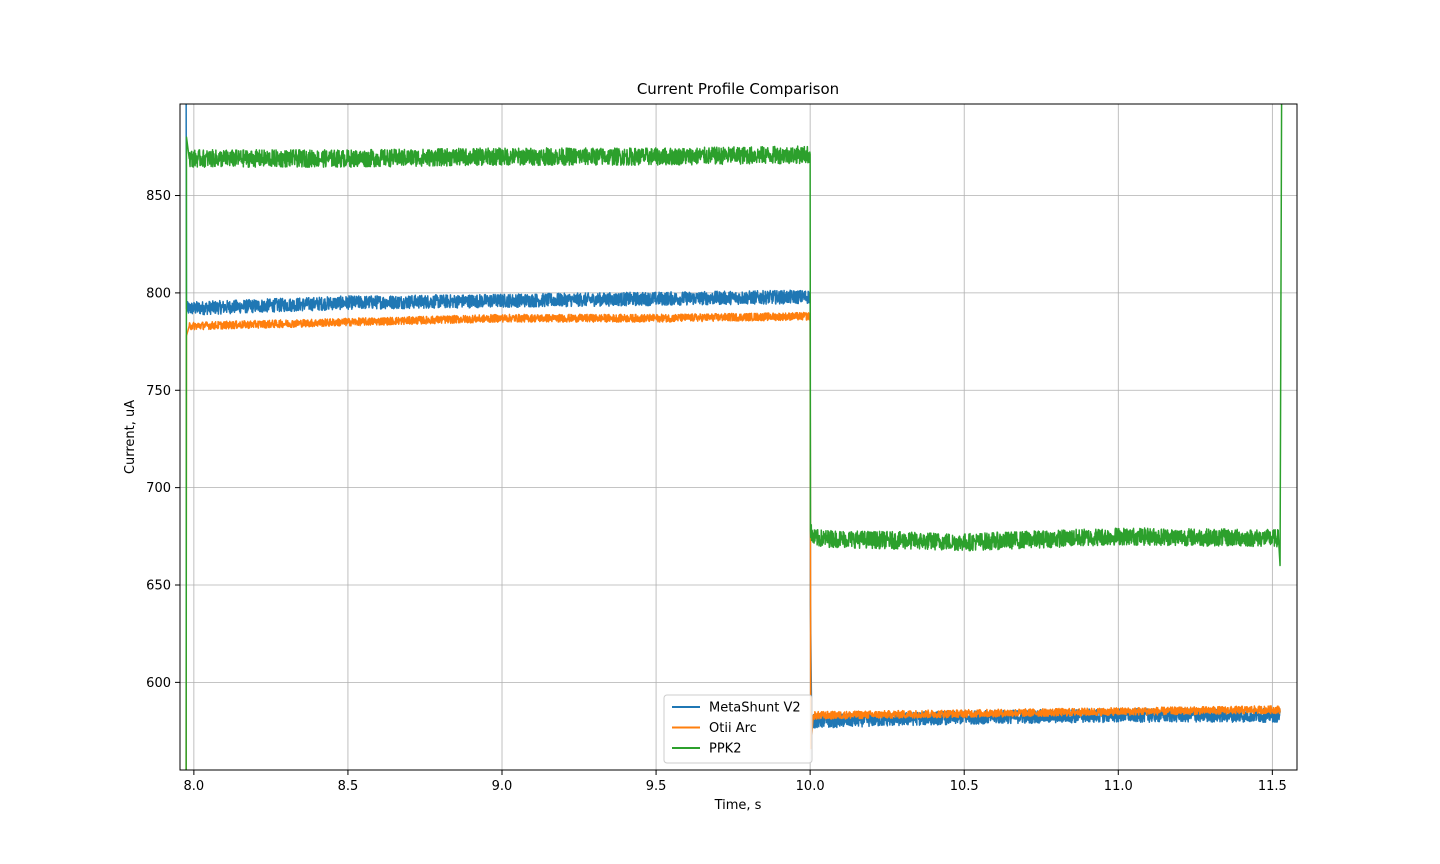 The image size is (1440, 864). Describe the element at coordinates (194, 786) in the screenshot. I see `x-tick-label: 8.0` at that location.